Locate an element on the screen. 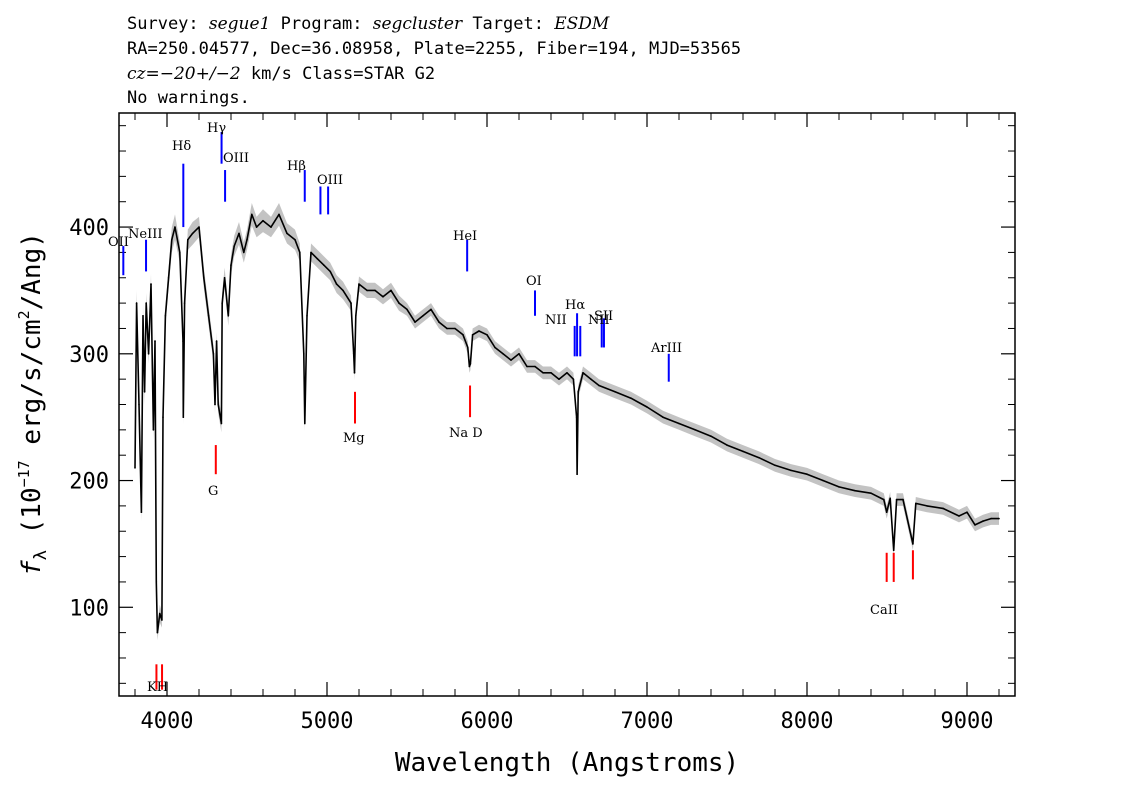 The width and height of the screenshot is (1134, 810). program-label: Program: is located at coordinates (321, 24).